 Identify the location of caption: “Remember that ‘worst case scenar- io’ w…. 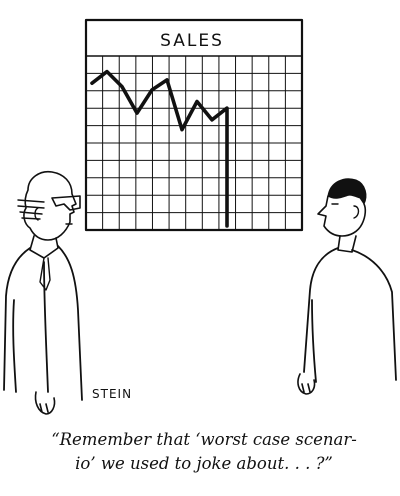
(204, 452).